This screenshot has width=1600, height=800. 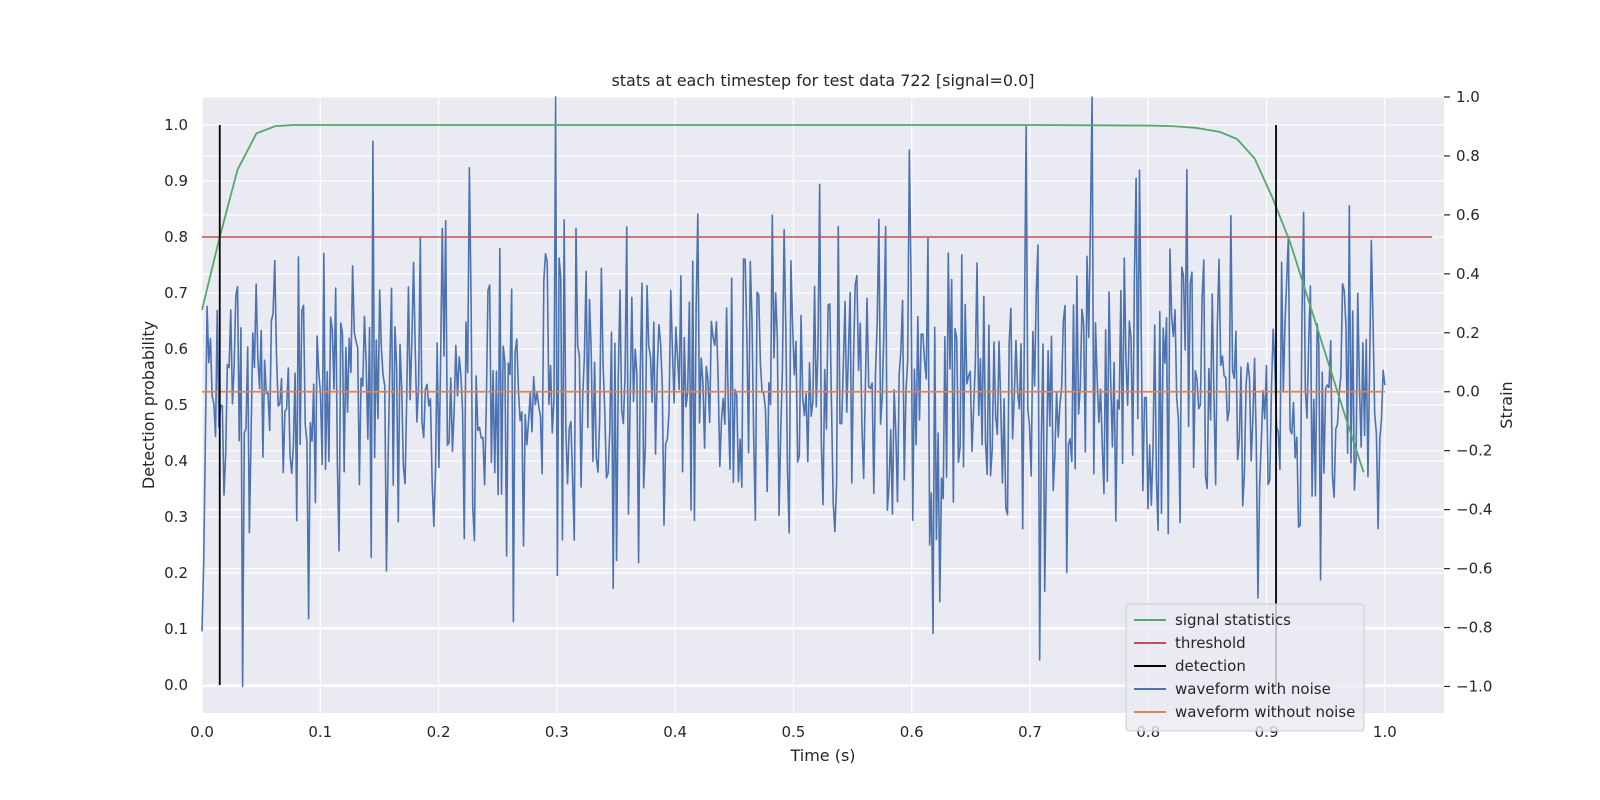 I want to click on y-tick-label: 0.1, so click(x=176, y=629).